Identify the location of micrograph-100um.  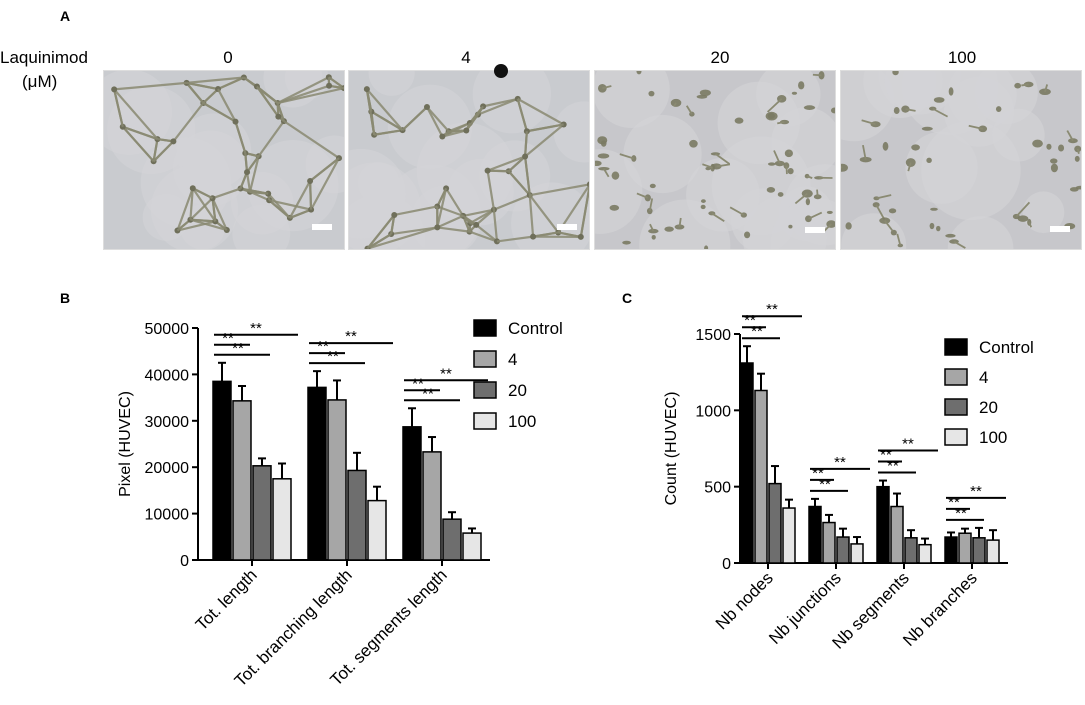
(961, 160).